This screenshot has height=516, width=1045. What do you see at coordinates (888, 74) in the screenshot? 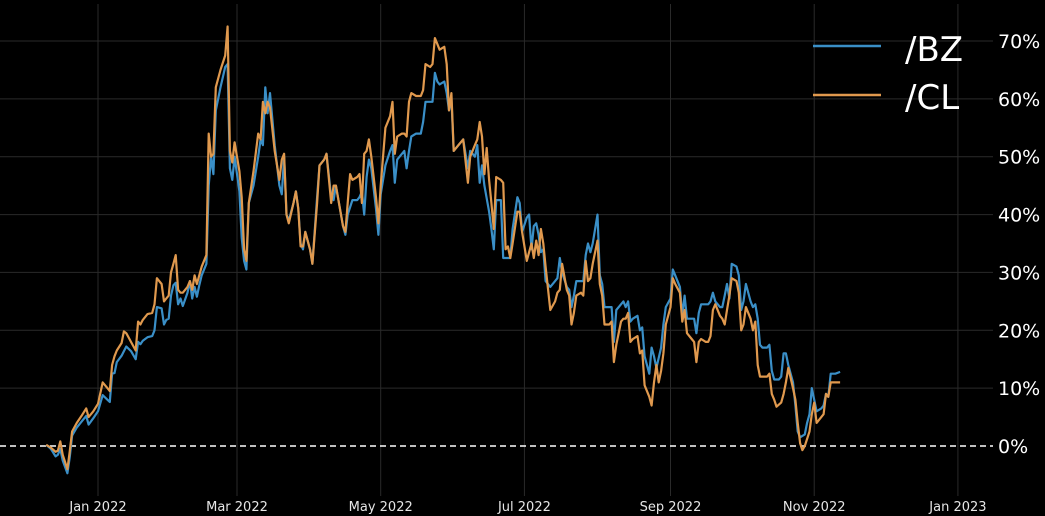
I see `legend: /BZ /CL` at bounding box center [888, 74].